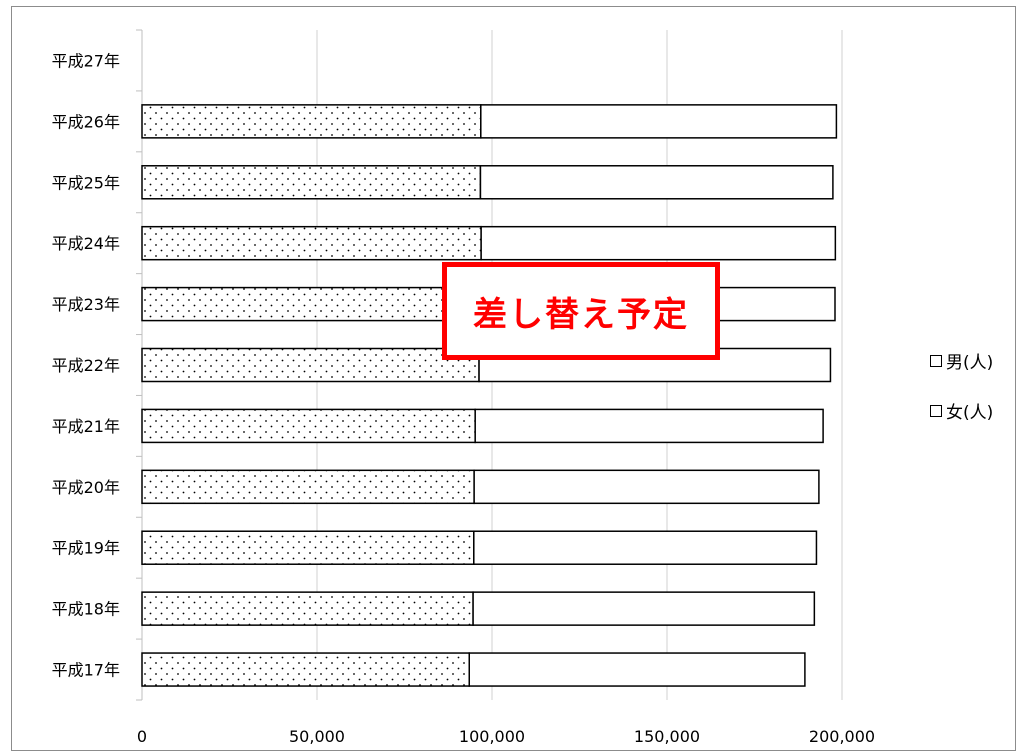 This screenshot has height=756, width=1022. Describe the element at coordinates (86, 60) in the screenshot. I see `category-label-10: 平成27年` at that location.